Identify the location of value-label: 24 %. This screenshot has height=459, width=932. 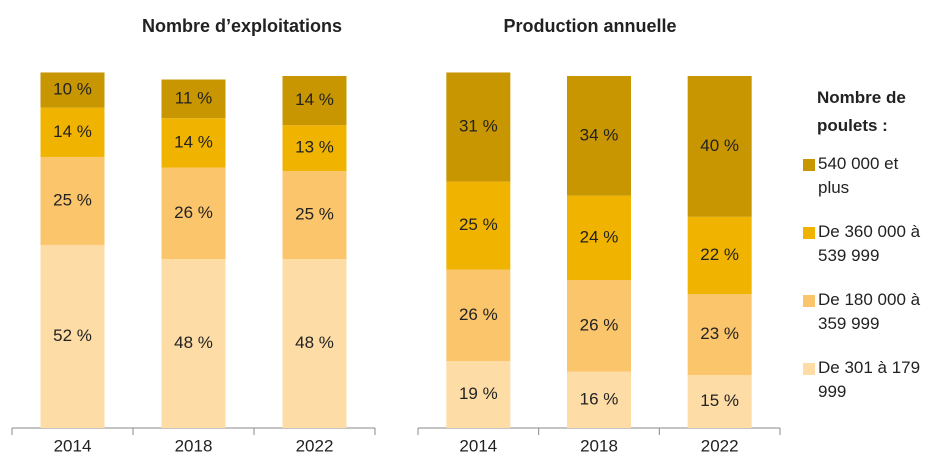
(599, 236).